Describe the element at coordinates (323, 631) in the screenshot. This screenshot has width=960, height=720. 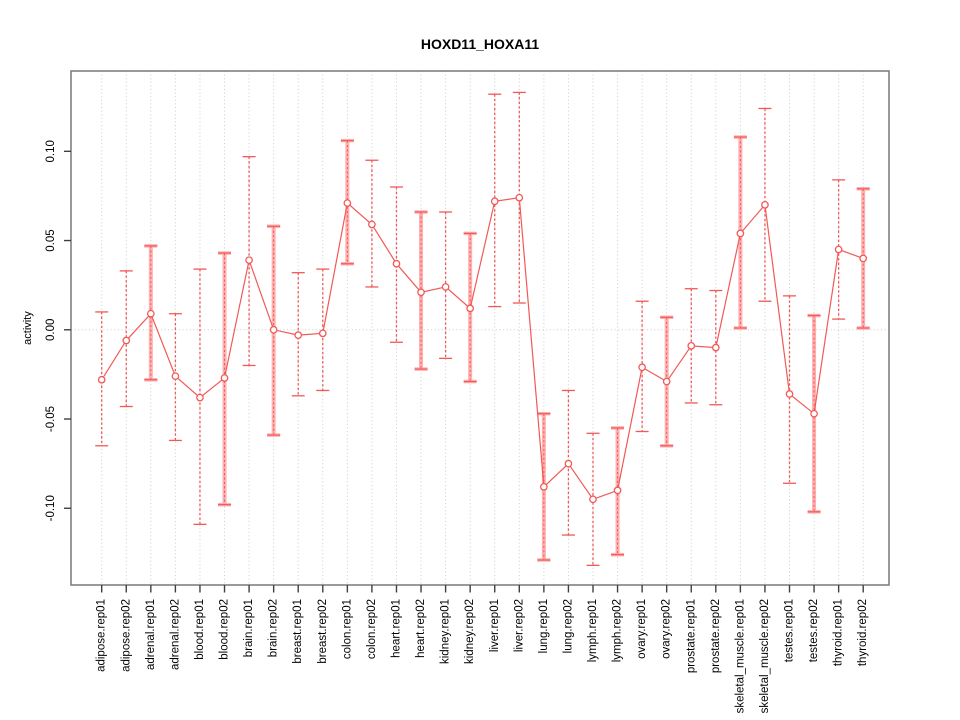
I see `x-tick-label: breast.rep02` at that location.